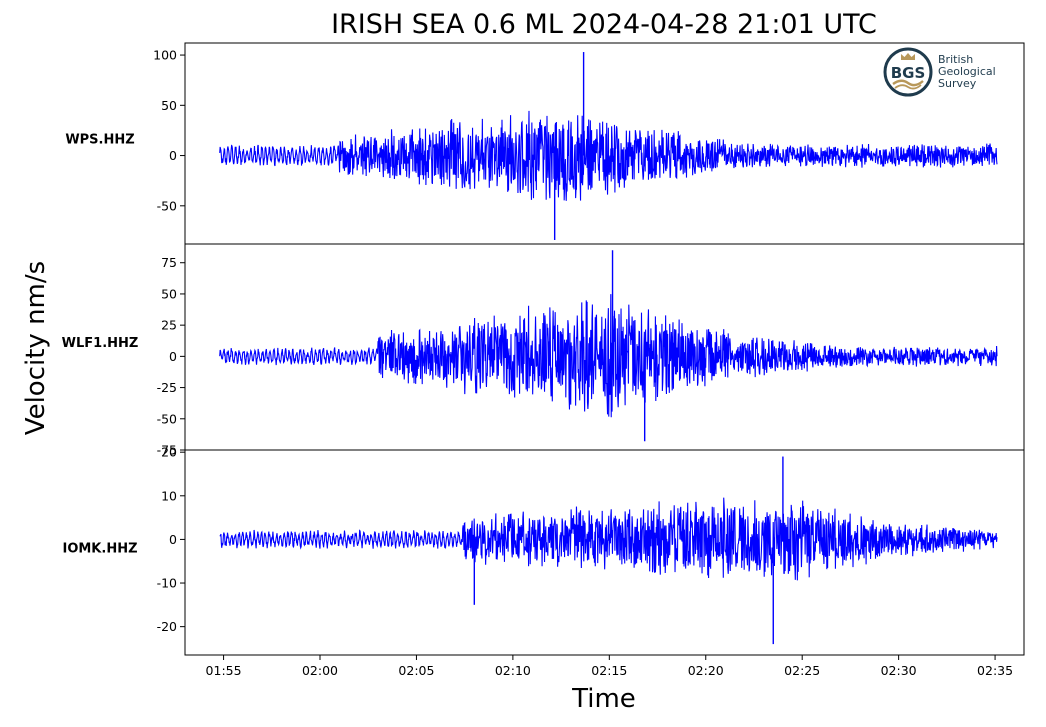  I want to click on logo-mark: BGS, so click(908, 73).